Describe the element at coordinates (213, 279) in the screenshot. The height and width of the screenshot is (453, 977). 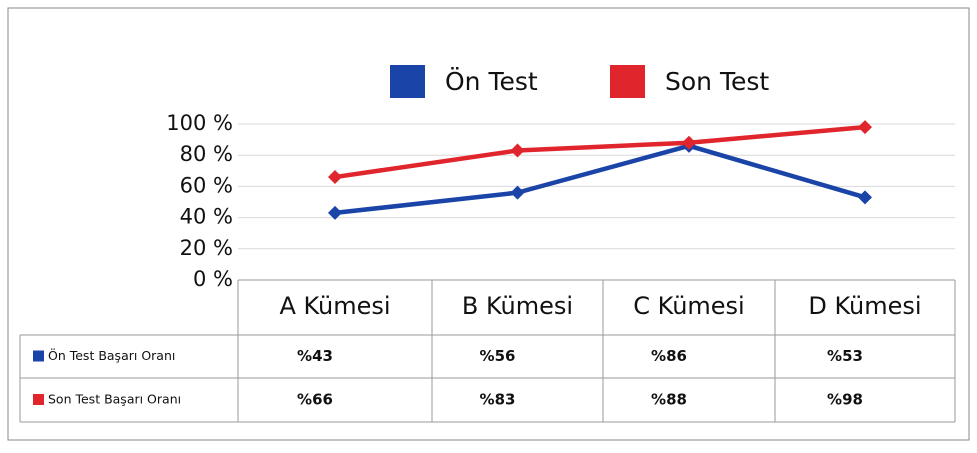
I see `y-tick-label: 0 %` at that location.